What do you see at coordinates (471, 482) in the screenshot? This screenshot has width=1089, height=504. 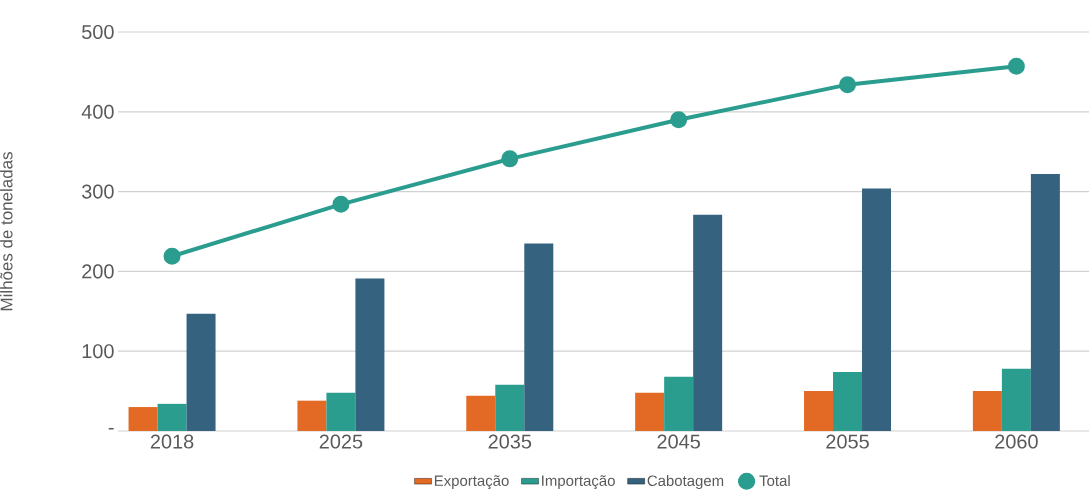 I see `legend-label: Exportação` at bounding box center [471, 482].